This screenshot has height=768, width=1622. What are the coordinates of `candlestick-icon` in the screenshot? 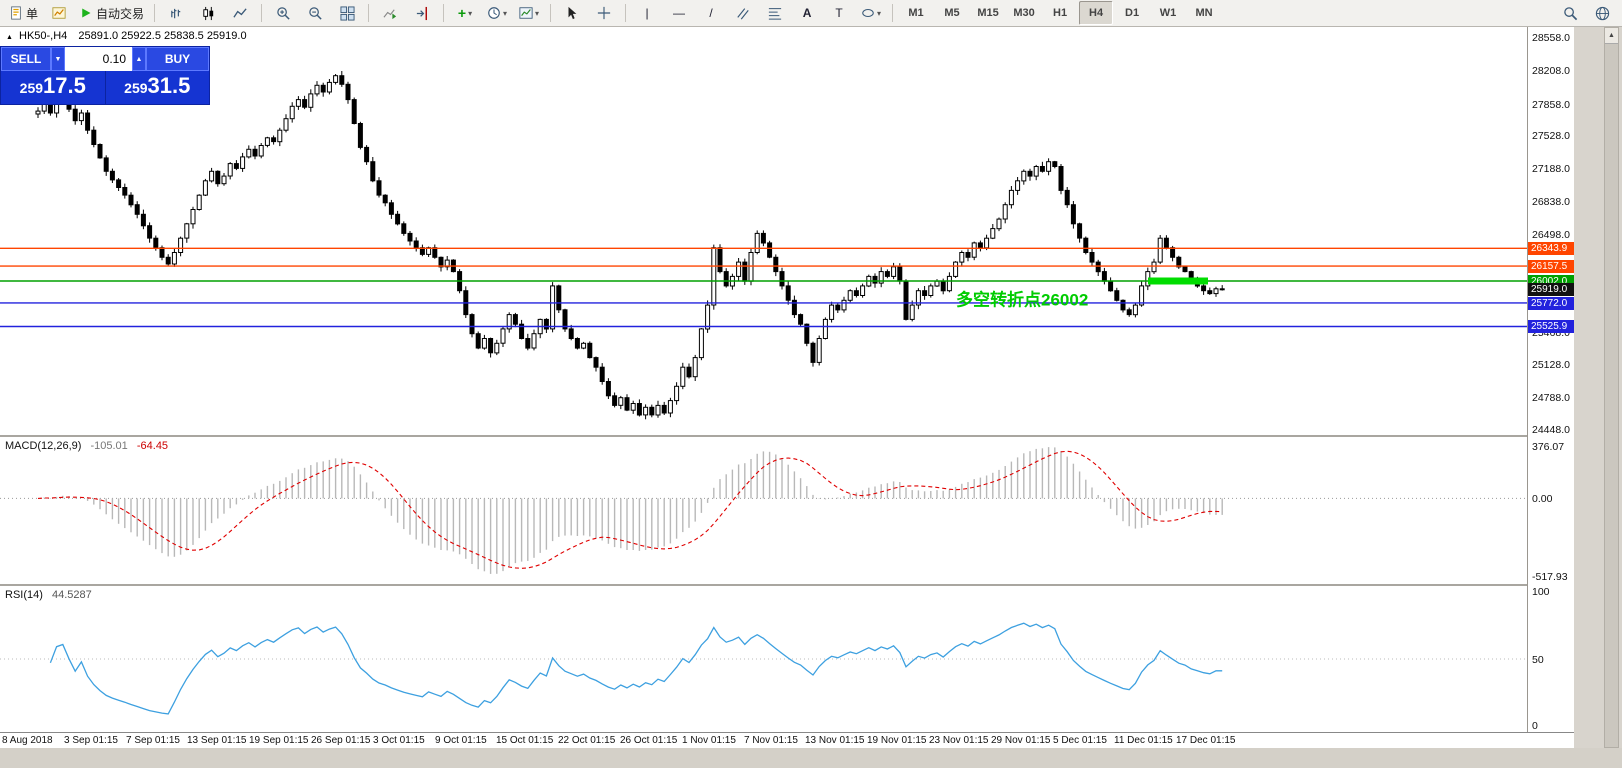 It's located at (207, 13).